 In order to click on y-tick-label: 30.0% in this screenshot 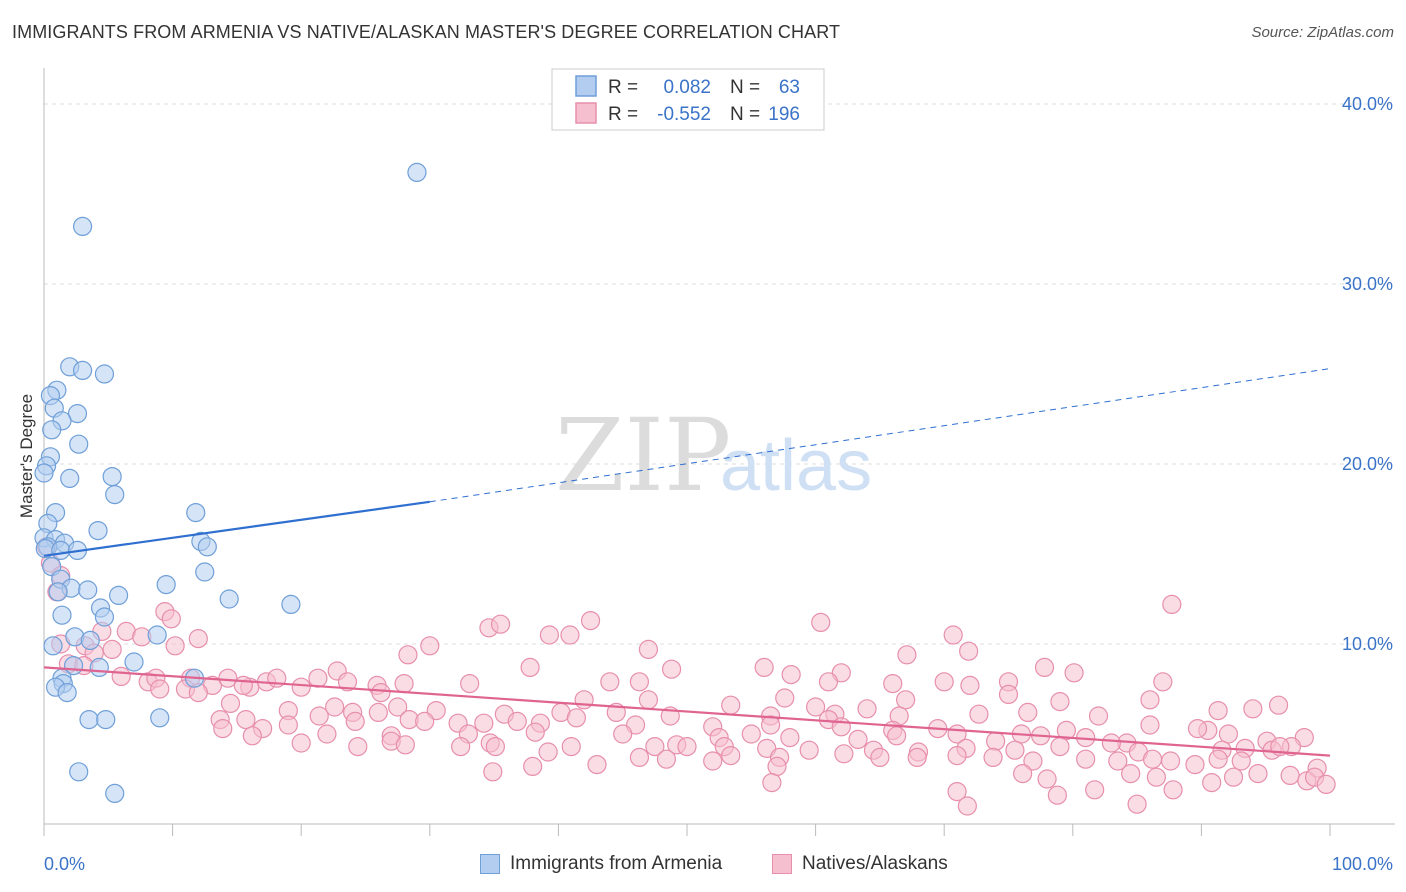, I will do `click(1367, 284)`.